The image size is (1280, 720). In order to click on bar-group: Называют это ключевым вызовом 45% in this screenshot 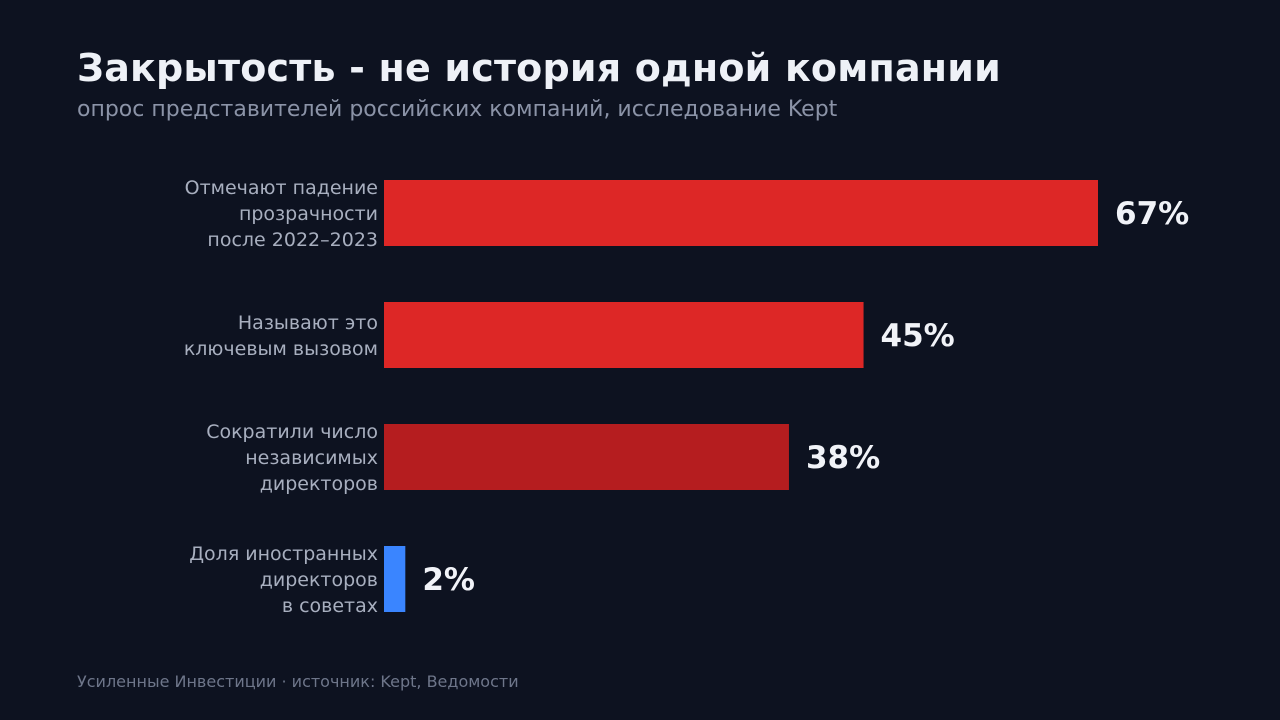, I will do `click(569, 335)`.